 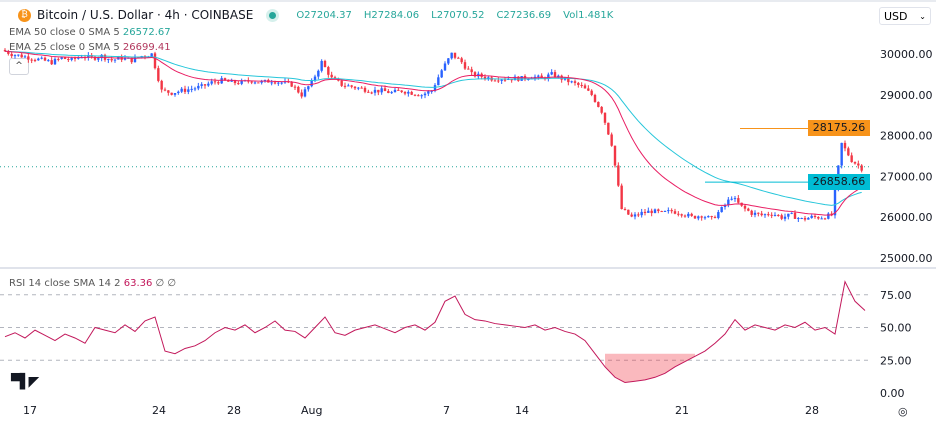 What do you see at coordinates (159, 410) in the screenshot?
I see `time-axis-label: 24` at bounding box center [159, 410].